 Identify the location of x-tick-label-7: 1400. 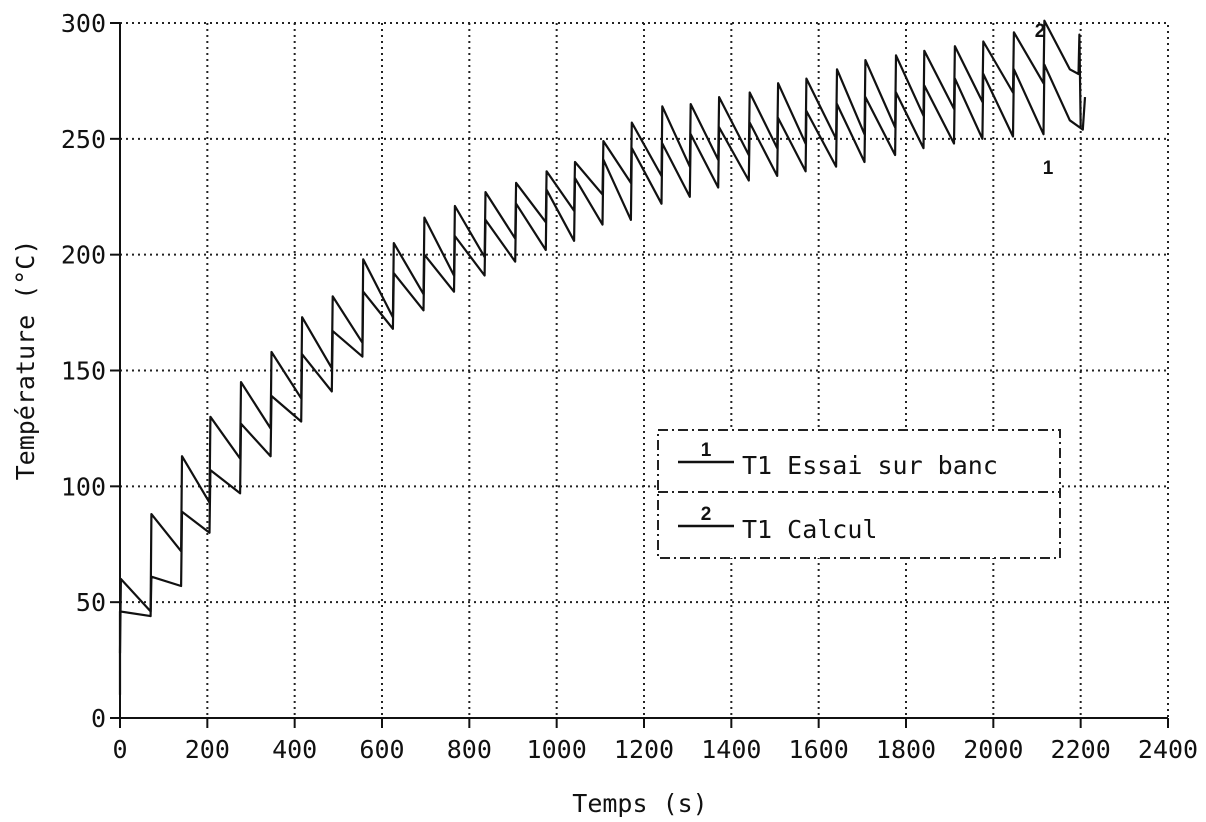
(731, 749).